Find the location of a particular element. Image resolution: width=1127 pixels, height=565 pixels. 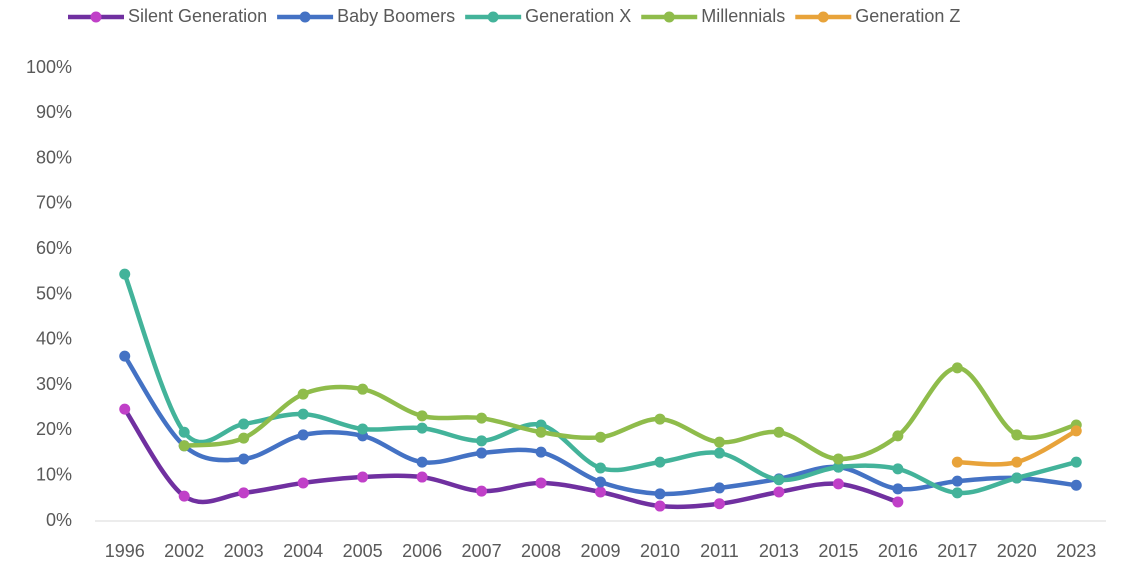

legend-label: Millennials is located at coordinates (743, 16).